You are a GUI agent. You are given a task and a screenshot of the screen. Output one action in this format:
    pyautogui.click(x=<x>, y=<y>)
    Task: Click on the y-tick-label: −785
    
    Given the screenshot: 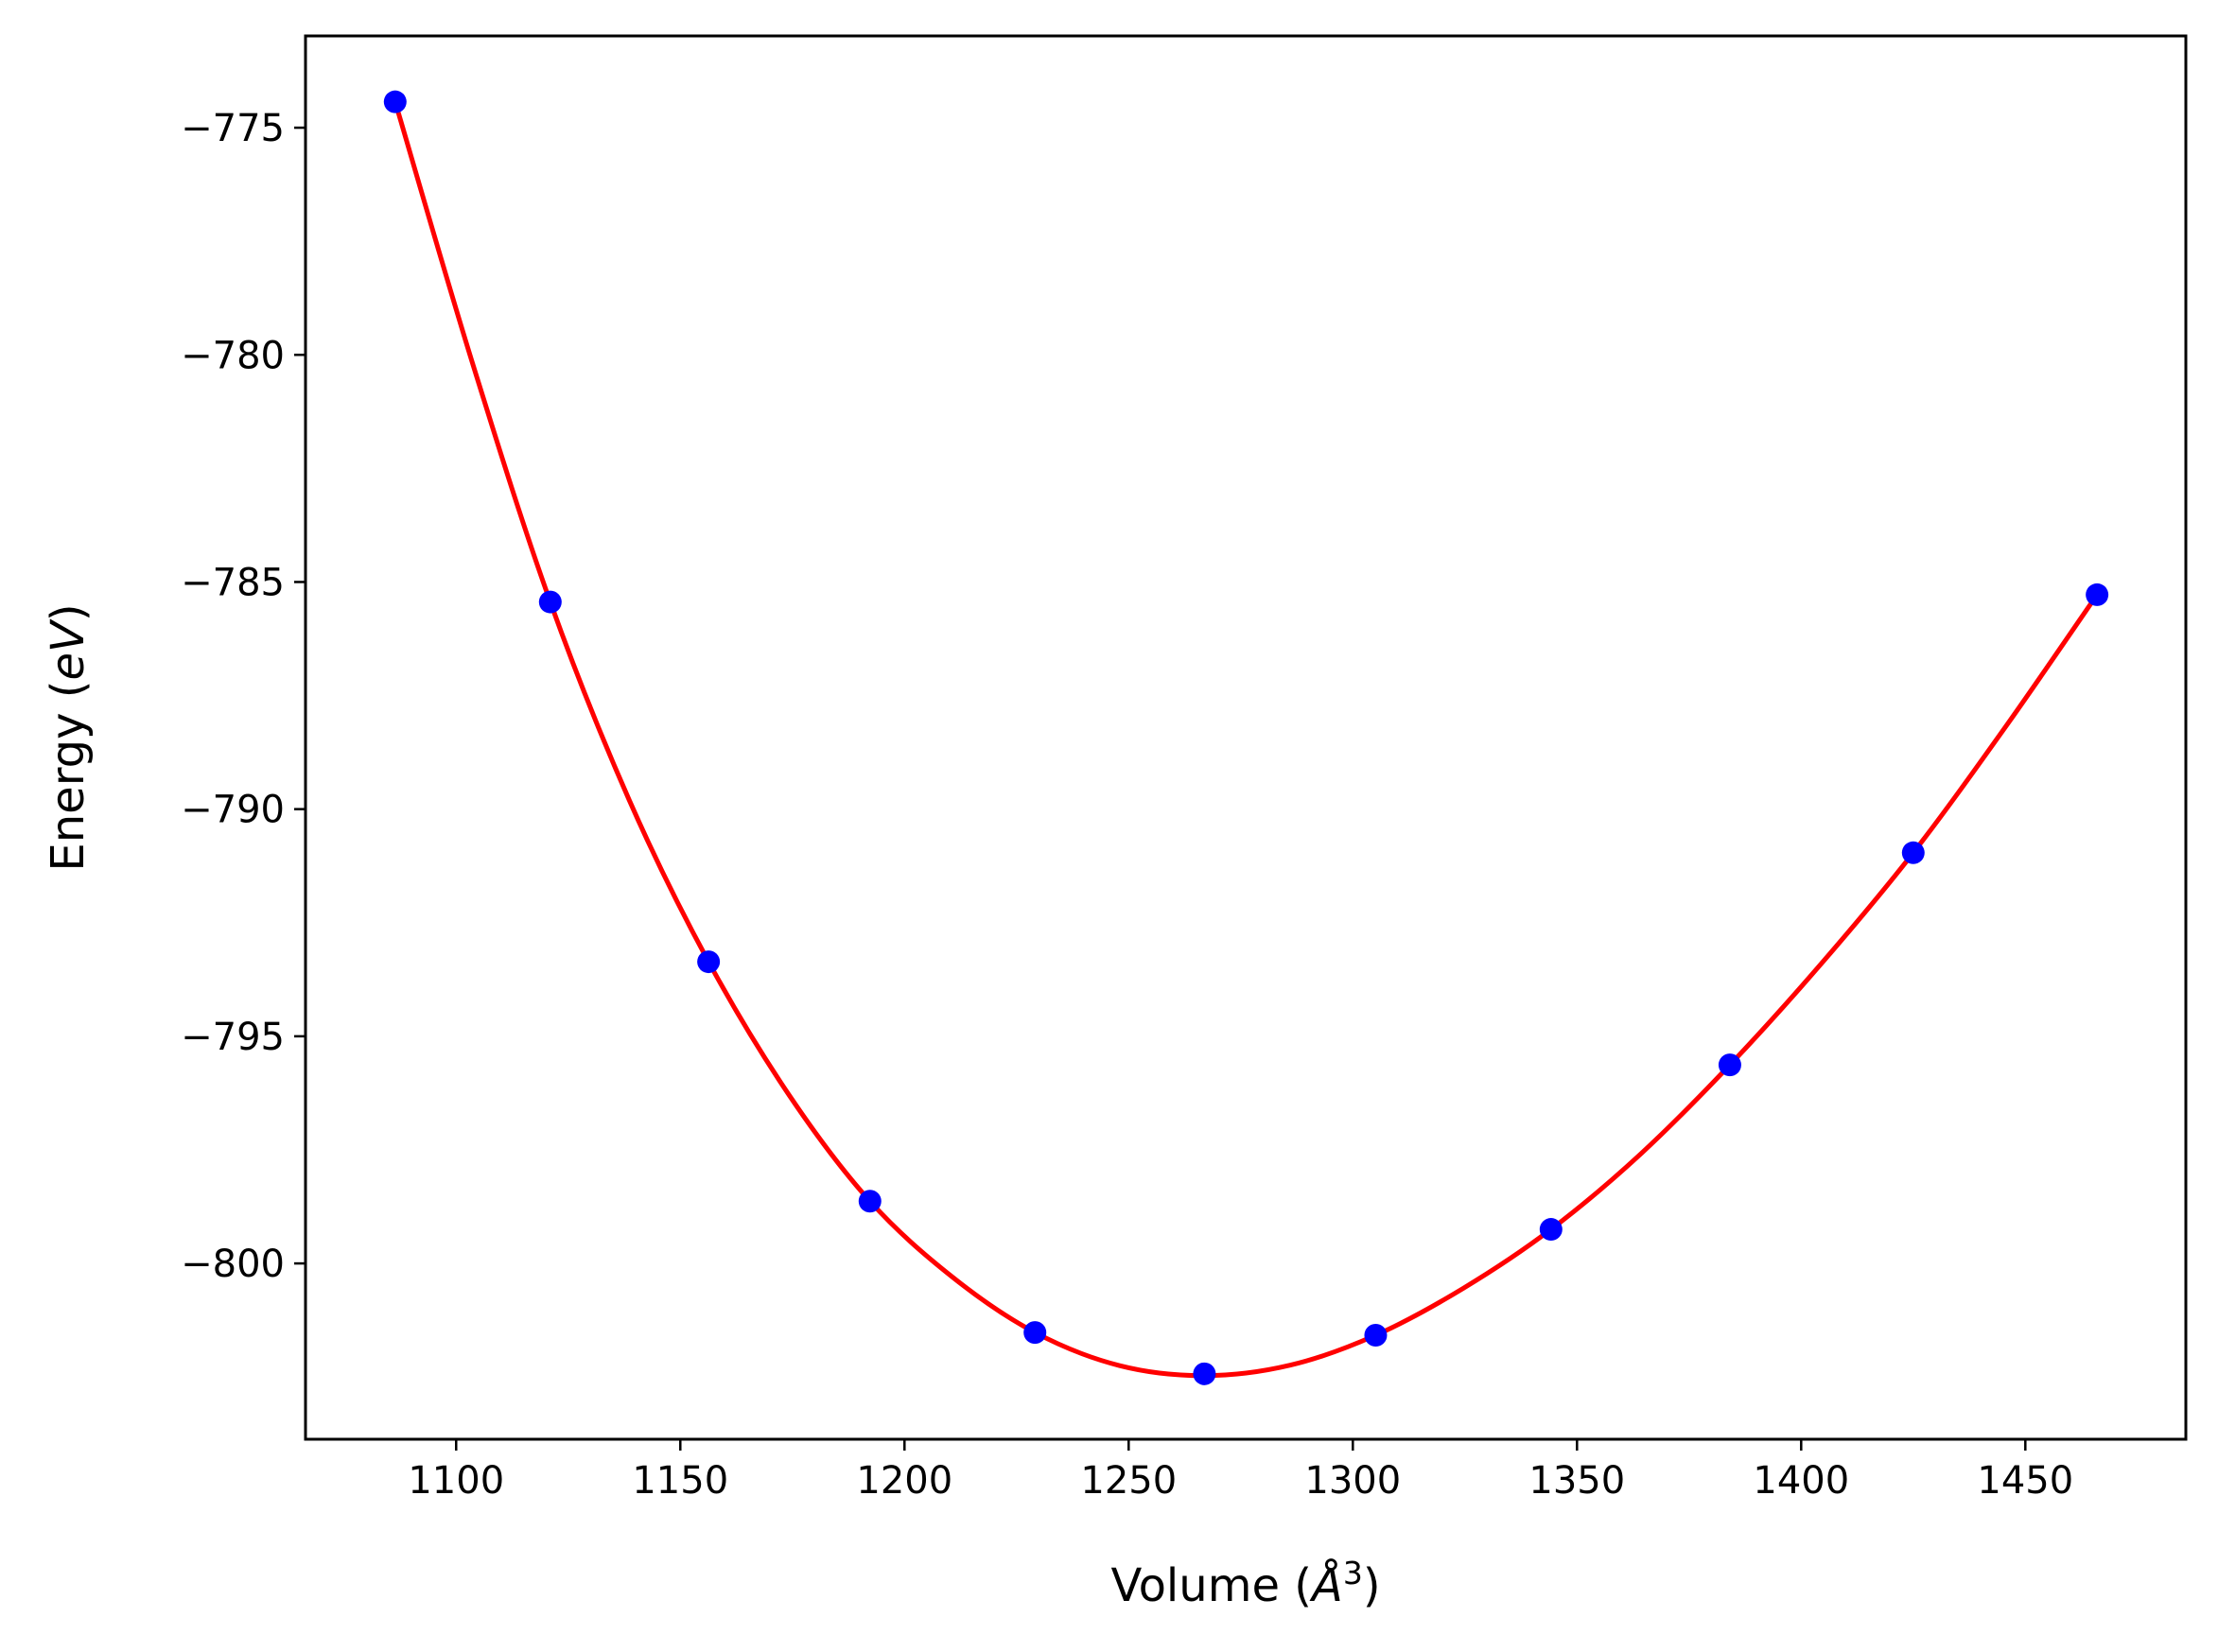 What is the action you would take?
    pyautogui.click(x=233, y=583)
    